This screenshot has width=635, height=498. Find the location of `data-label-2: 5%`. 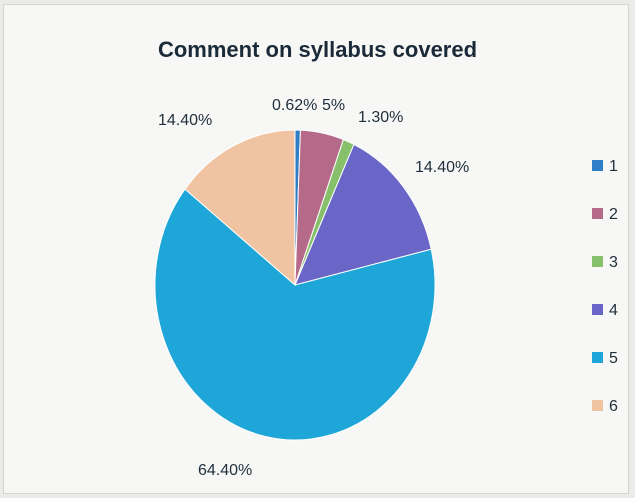

data-label-2: 5% is located at coordinates (333, 105).